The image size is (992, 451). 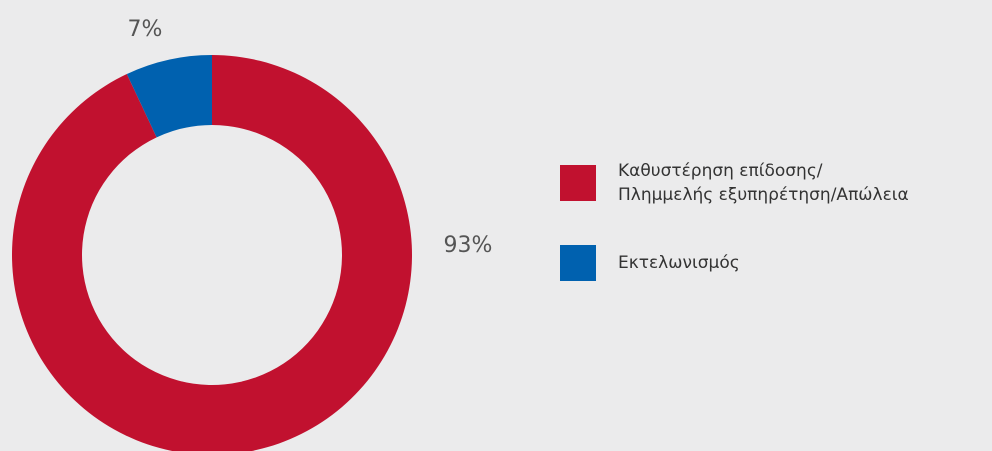 What do you see at coordinates (468, 245) in the screenshot?
I see `value-label: 93%` at bounding box center [468, 245].